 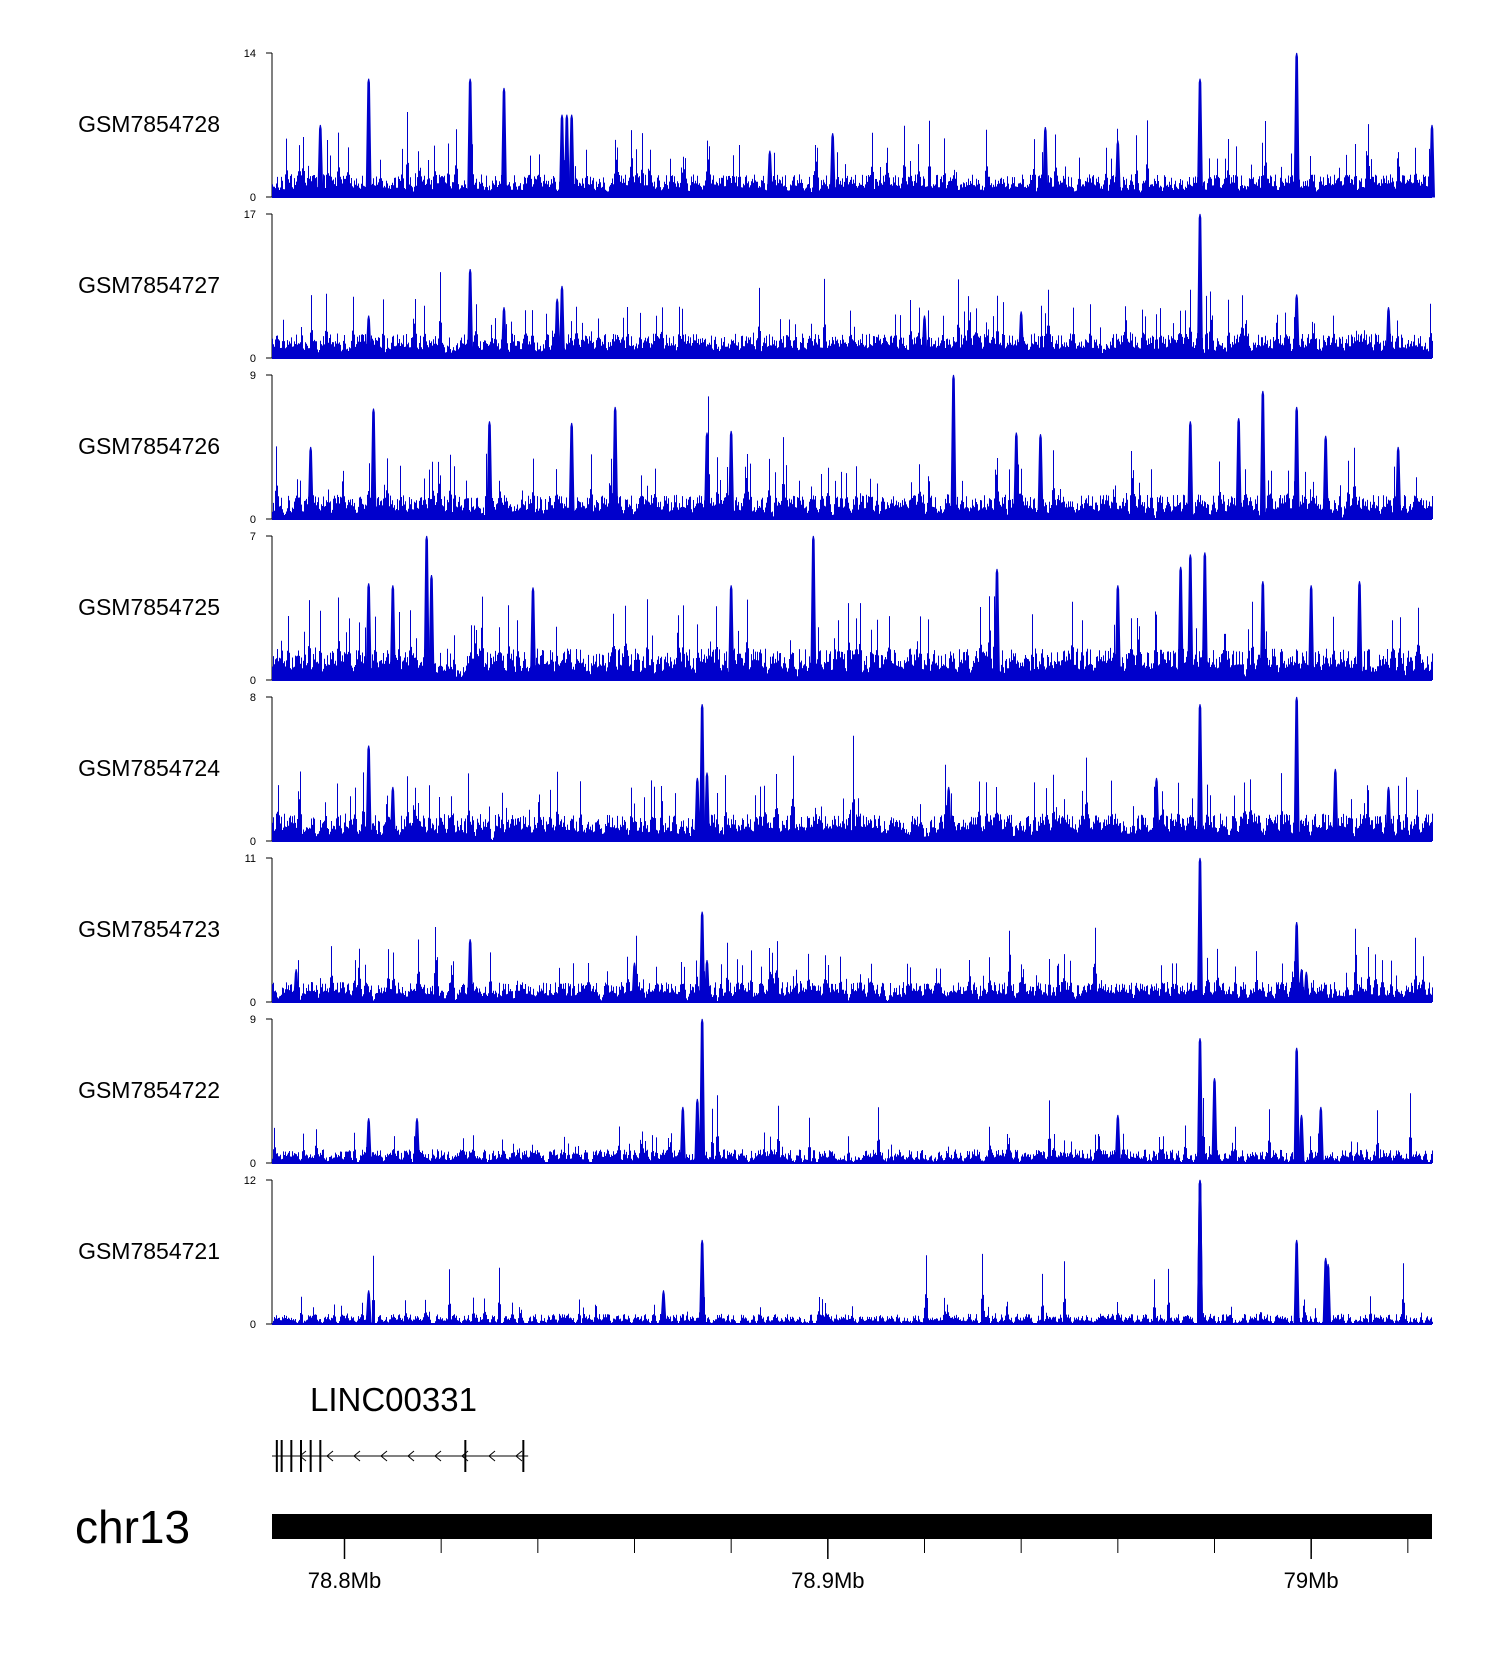 What do you see at coordinates (852, 1526) in the screenshot?
I see `chromosome-bar` at bounding box center [852, 1526].